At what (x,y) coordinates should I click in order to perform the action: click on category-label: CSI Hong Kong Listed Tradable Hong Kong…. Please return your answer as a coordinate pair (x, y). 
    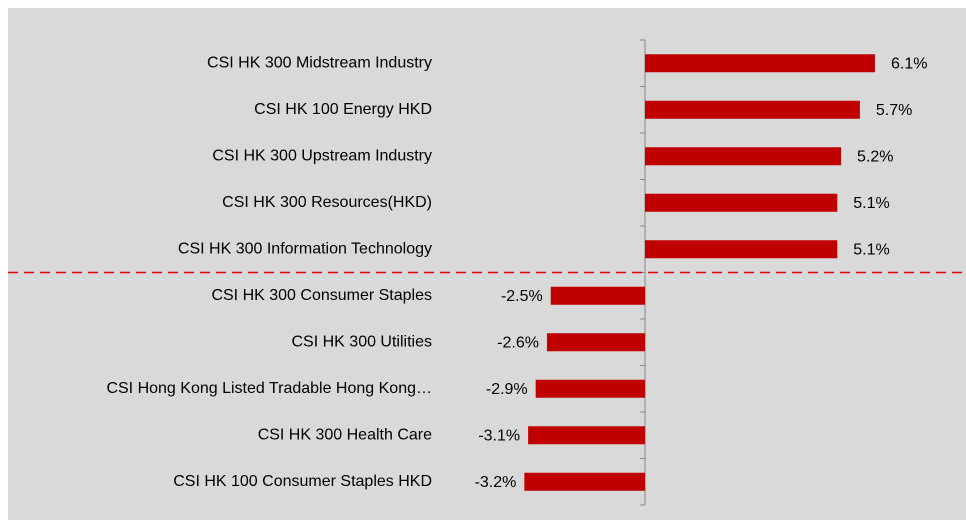
    Looking at the image, I should click on (269, 388).